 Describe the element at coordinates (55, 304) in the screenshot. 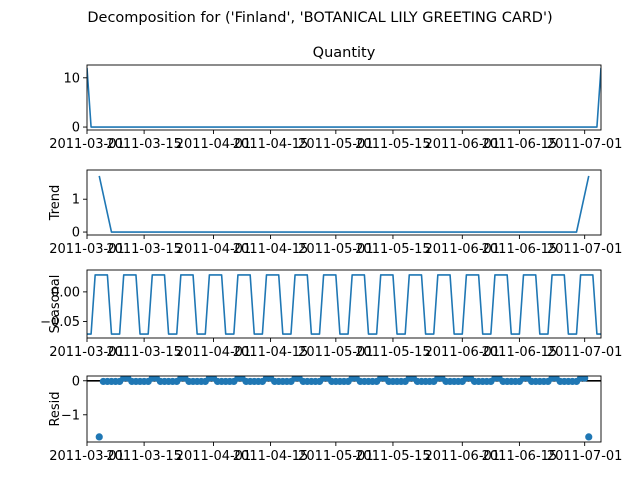

I see `y-axis-label: Seasonal` at that location.